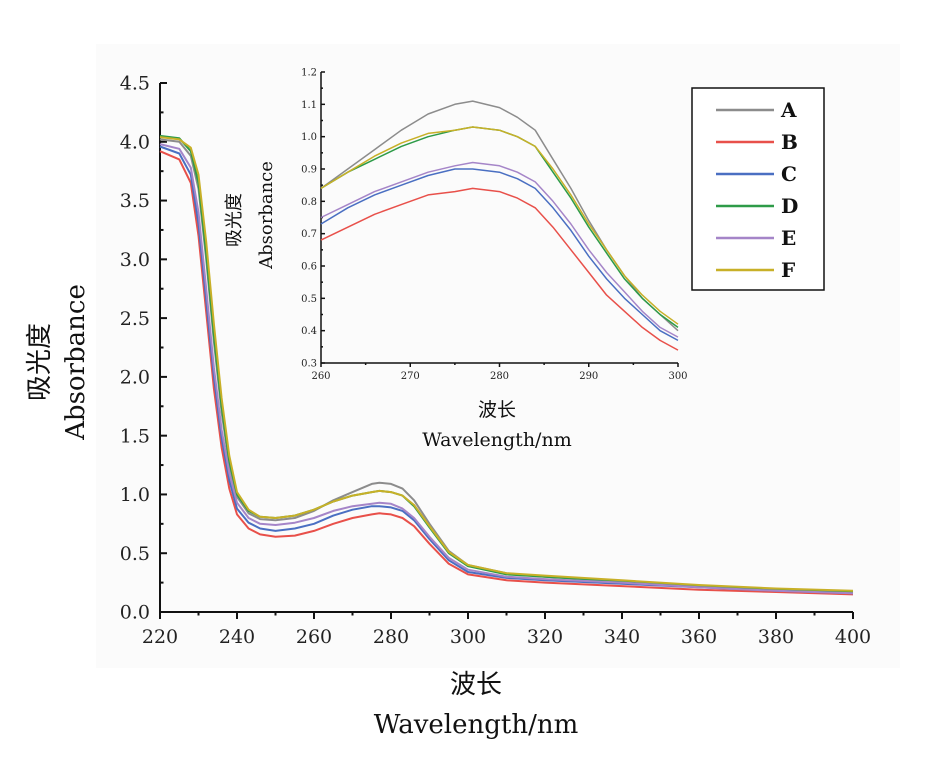 This screenshot has height=762, width=939. I want to click on inset-series-line-e, so click(499, 249).